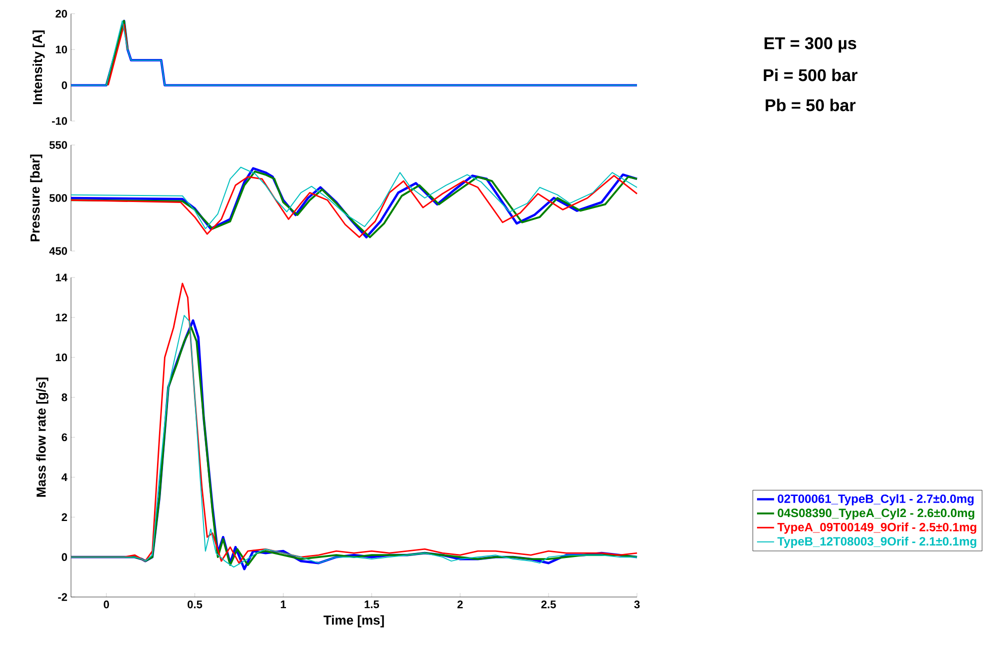 The image size is (985, 646). I want to click on y-axis-title: Mass flow rate [g/s], so click(42, 437).